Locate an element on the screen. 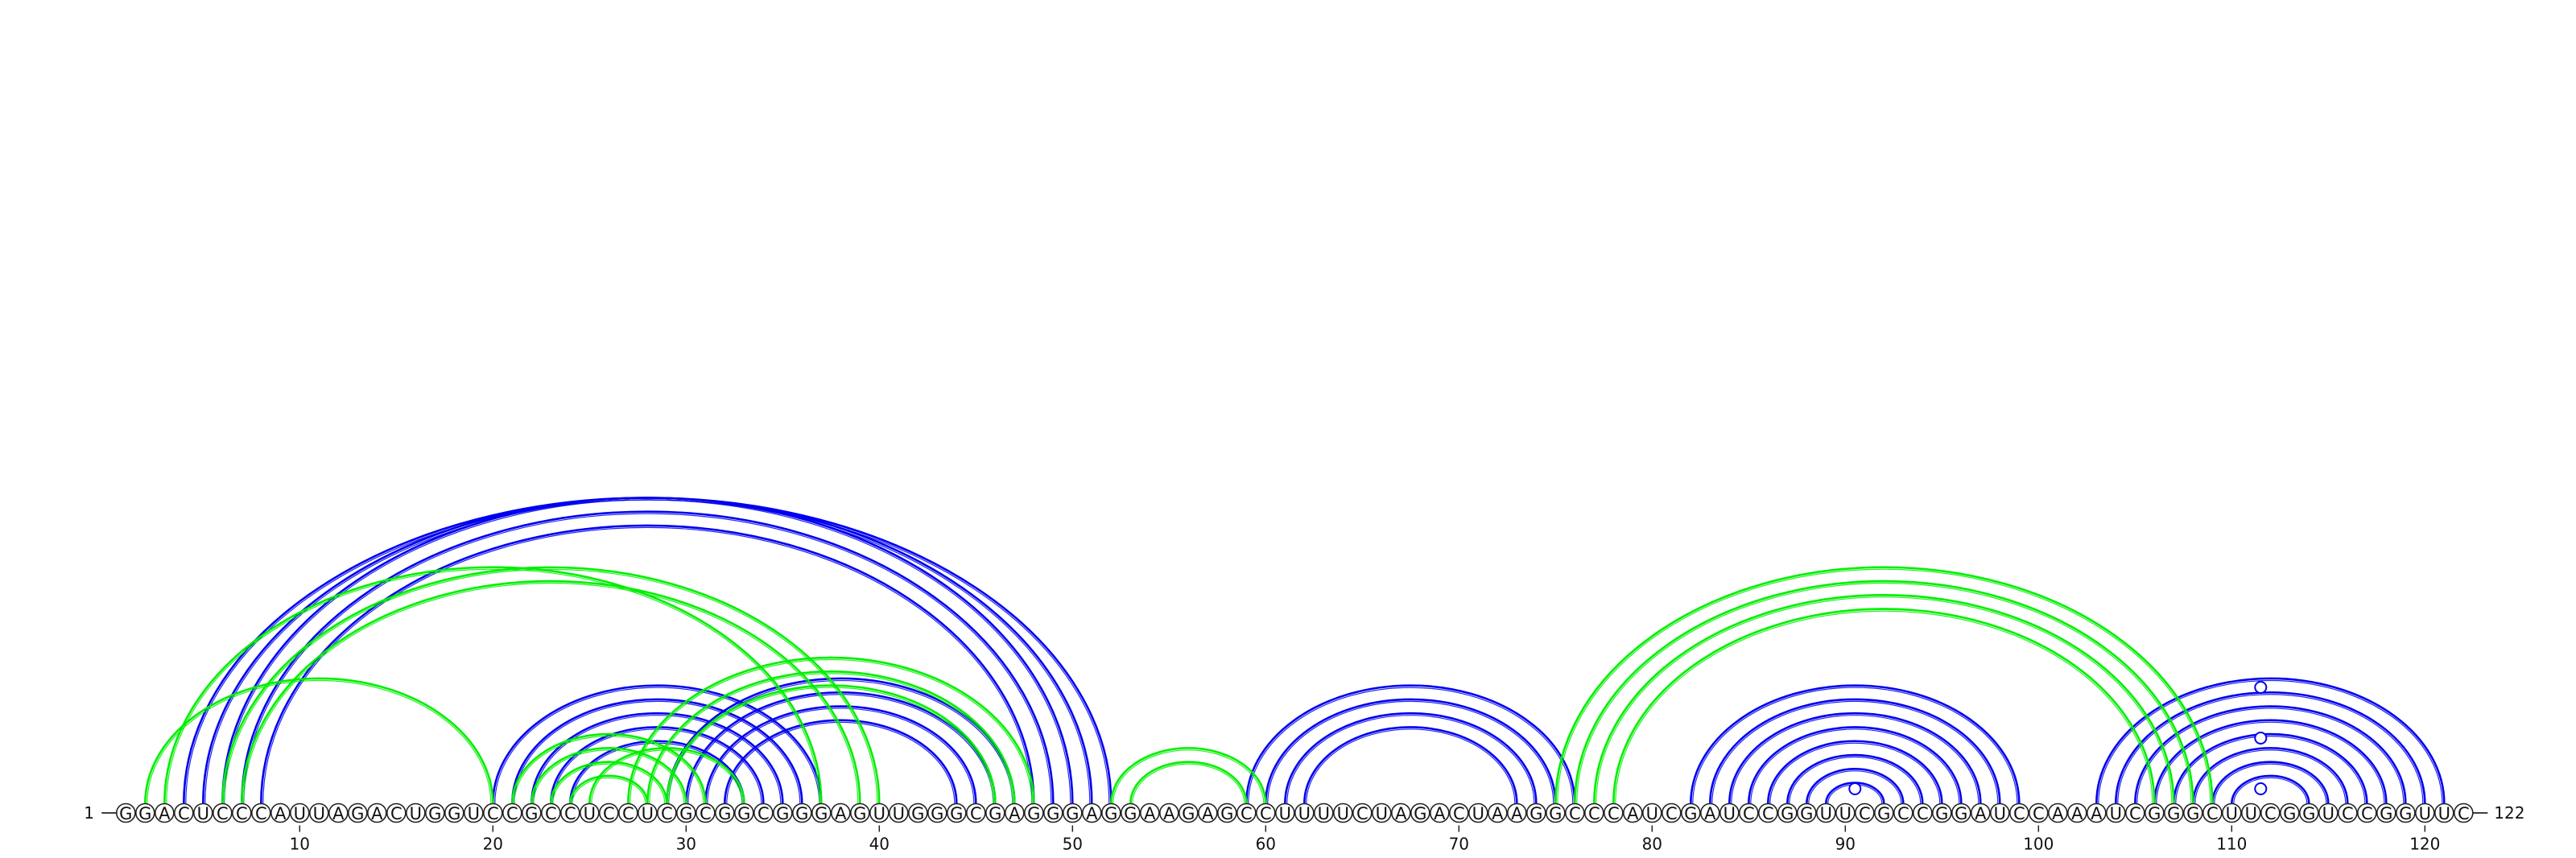 The width and height of the screenshot is (2576, 858). base-pair-arc-structure-a is located at coordinates (2270, 789).